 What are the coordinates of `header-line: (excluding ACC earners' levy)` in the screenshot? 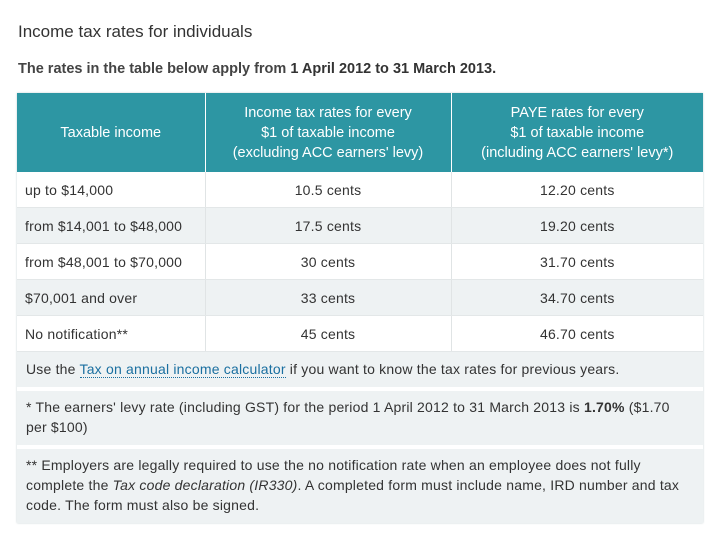 It's located at (328, 152).